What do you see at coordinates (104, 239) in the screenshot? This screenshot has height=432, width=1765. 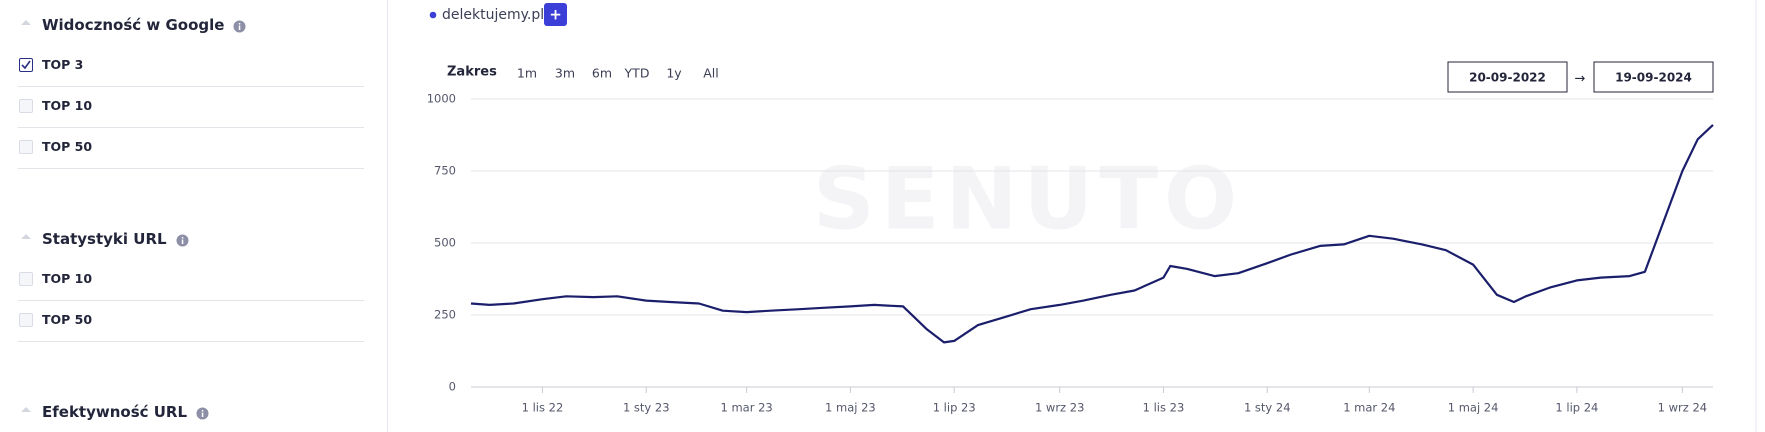 I see `section-title: Statystyki URL` at bounding box center [104, 239].